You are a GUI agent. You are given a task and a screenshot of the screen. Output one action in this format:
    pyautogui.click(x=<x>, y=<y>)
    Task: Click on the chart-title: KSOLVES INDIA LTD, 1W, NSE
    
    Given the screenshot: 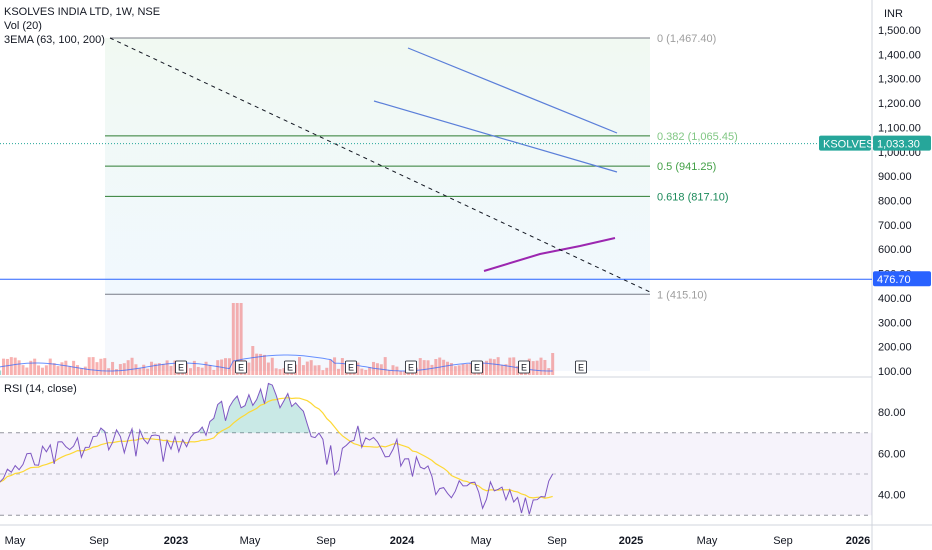 What is the action you would take?
    pyautogui.click(x=82, y=12)
    